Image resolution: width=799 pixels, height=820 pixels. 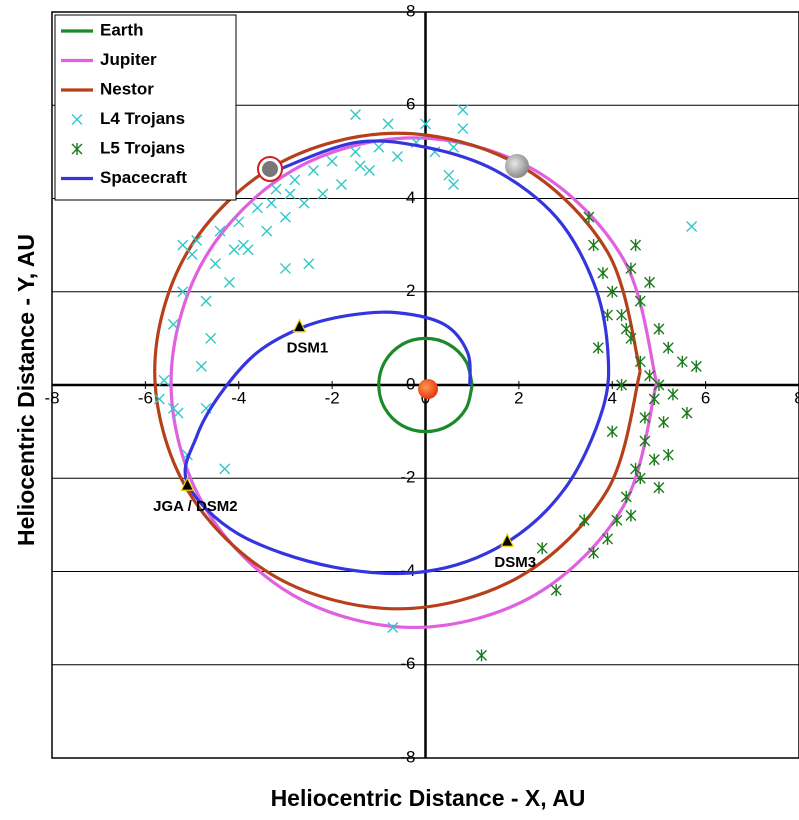 I want to click on y-axis-title: Heliocentric Distance - Y, AU, so click(x=26, y=390).